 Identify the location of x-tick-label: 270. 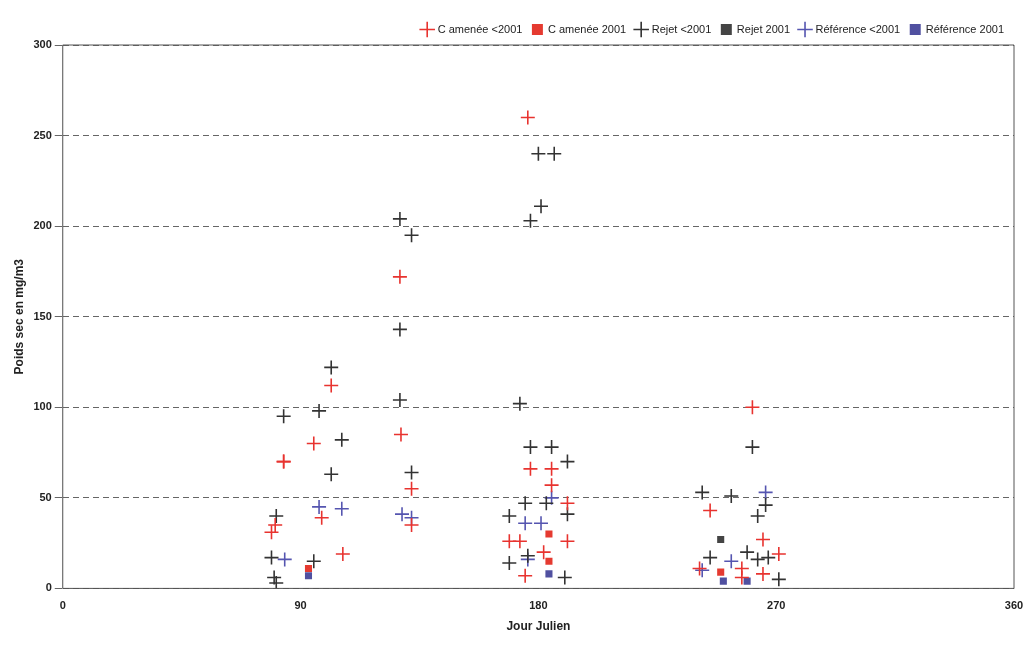
(776, 605).